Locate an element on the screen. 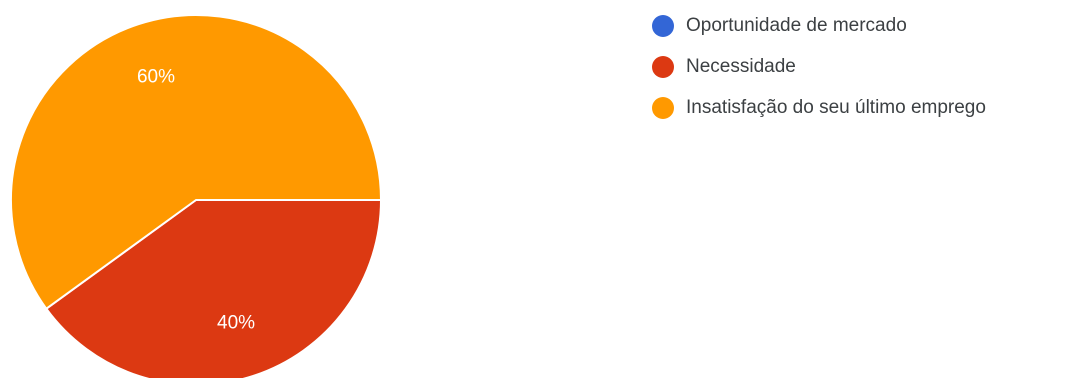 The image size is (1082, 378). legend-label-necessidade: Necessidade is located at coordinates (741, 66).